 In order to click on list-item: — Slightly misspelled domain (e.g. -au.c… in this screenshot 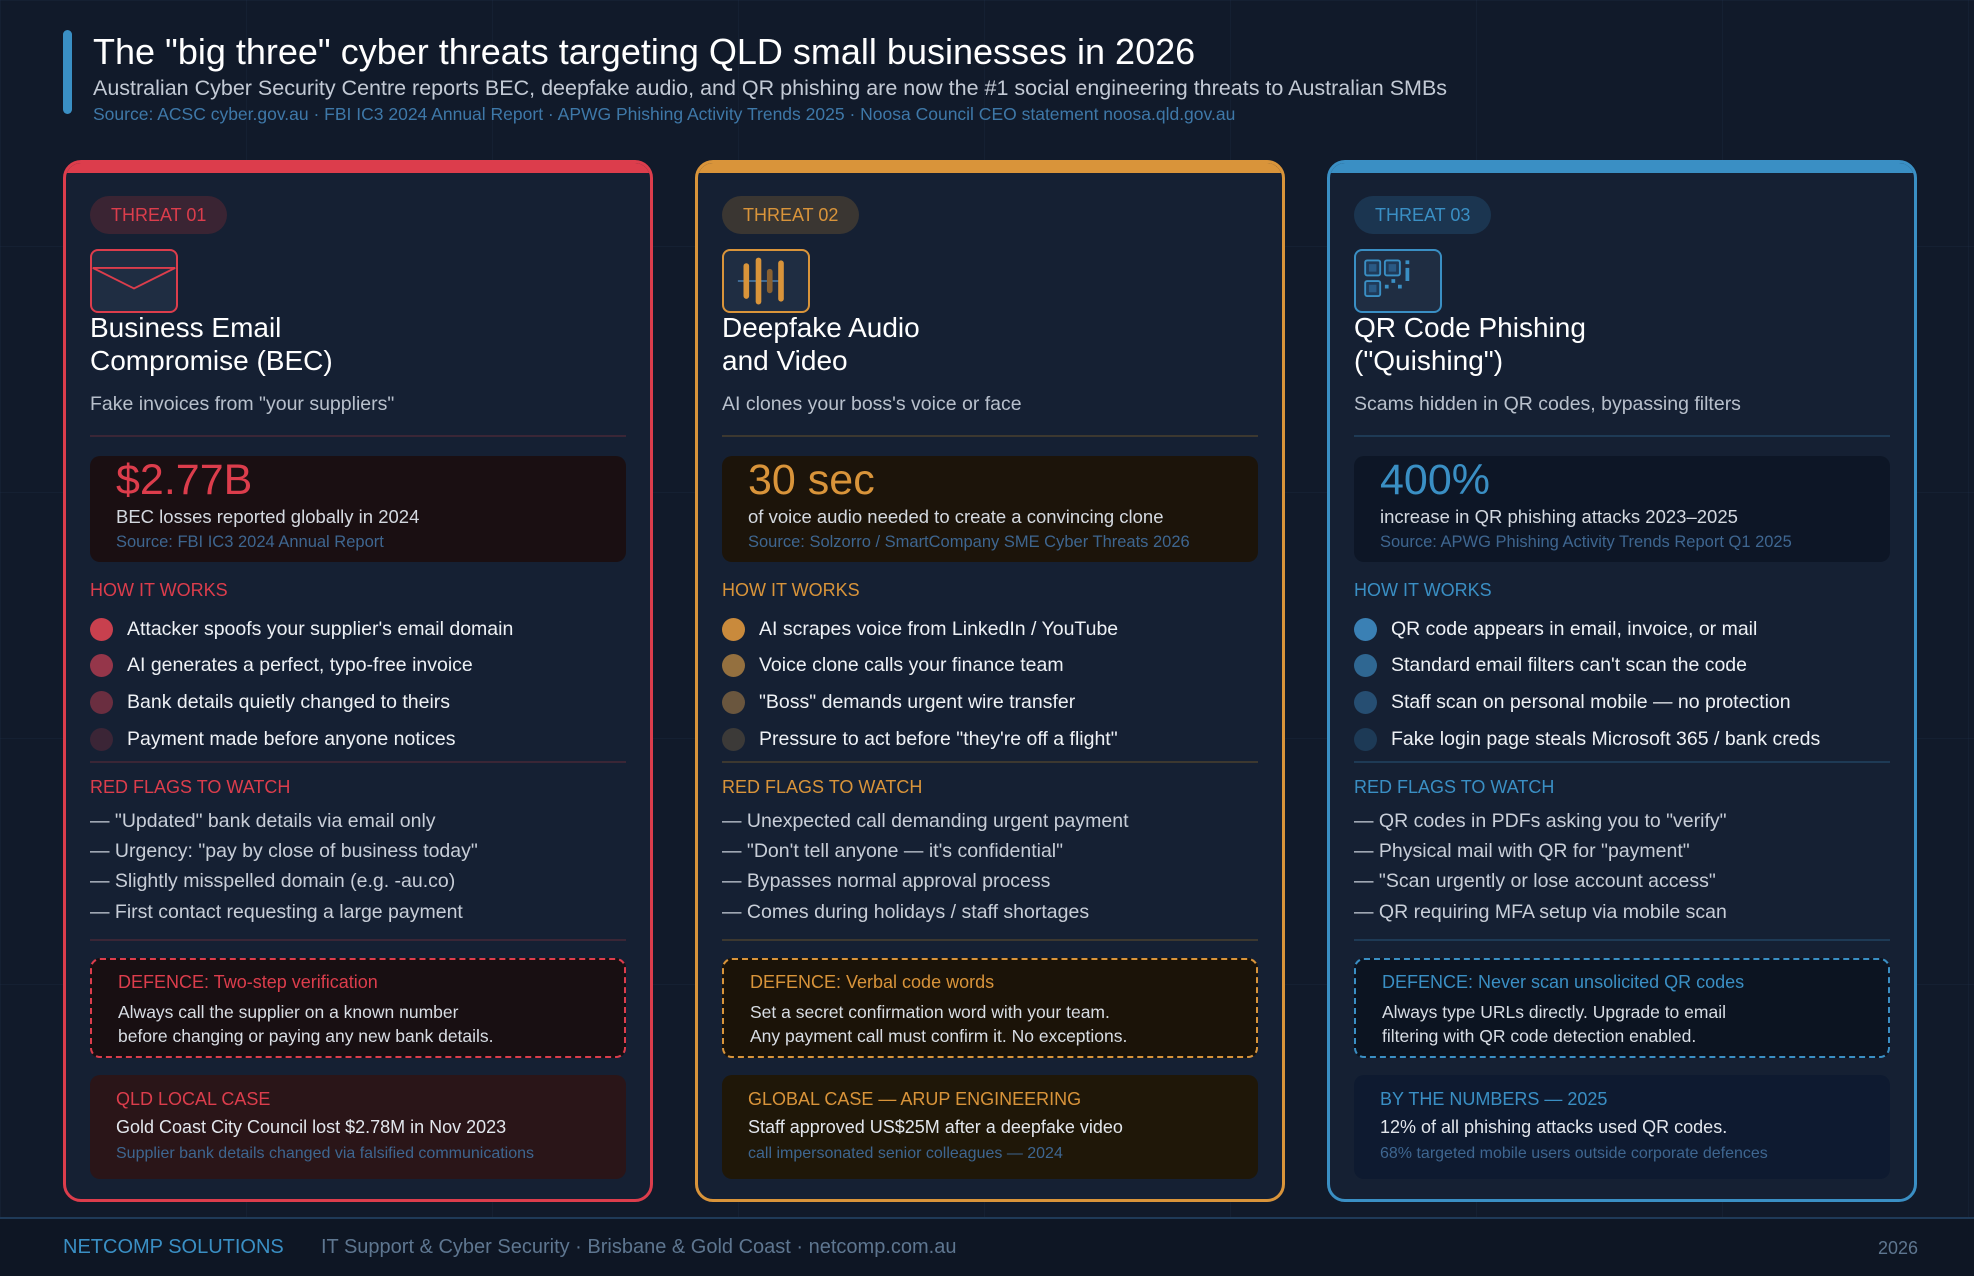, I will do `click(273, 881)`.